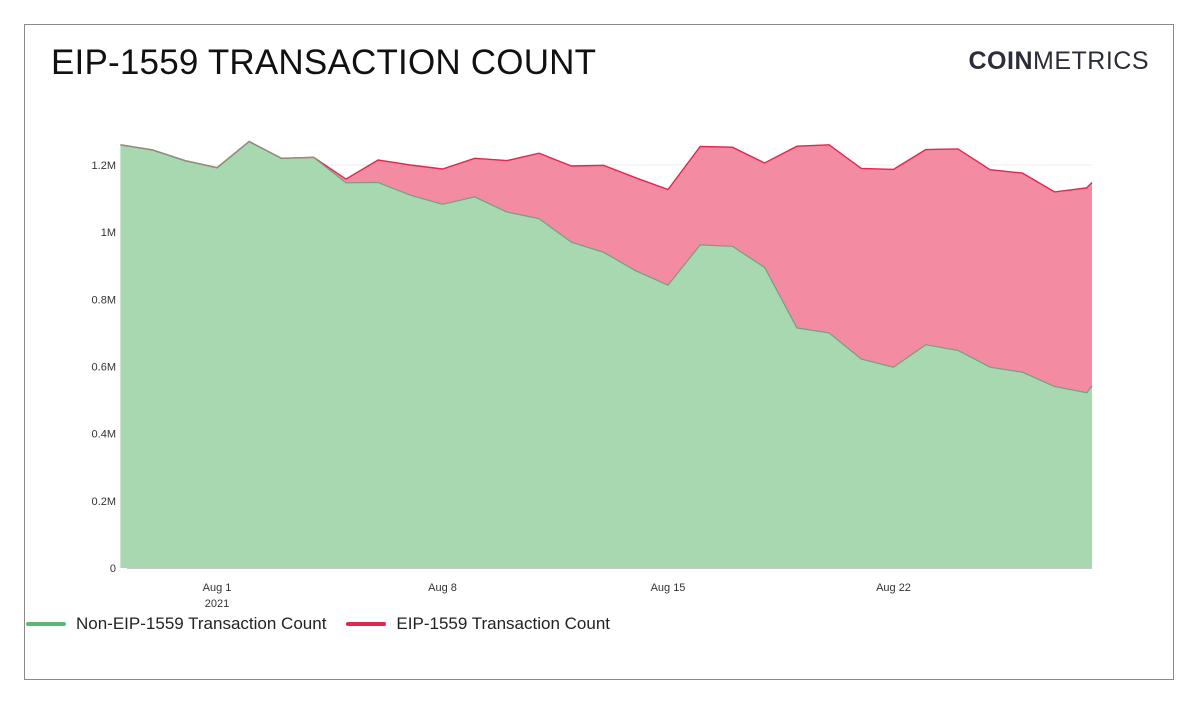 The image size is (1200, 706). What do you see at coordinates (324, 62) in the screenshot?
I see `chart-title: EIP-1559 TRANSACTION COUNT` at bounding box center [324, 62].